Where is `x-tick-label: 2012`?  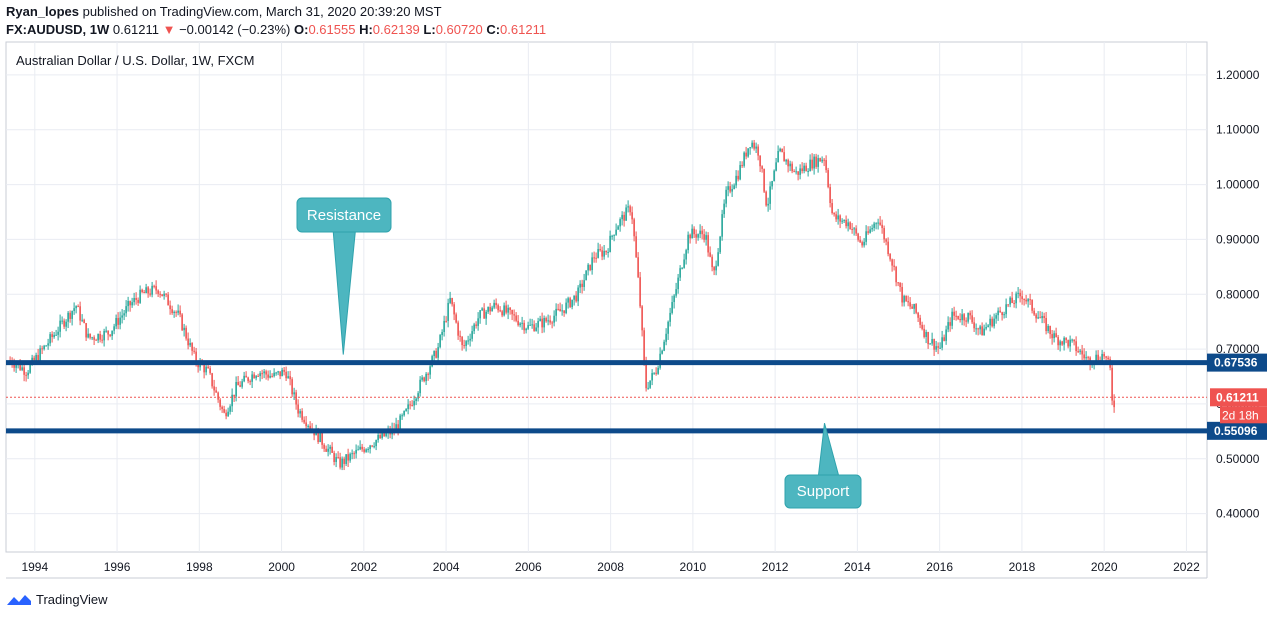 x-tick-label: 2012 is located at coordinates (775, 567).